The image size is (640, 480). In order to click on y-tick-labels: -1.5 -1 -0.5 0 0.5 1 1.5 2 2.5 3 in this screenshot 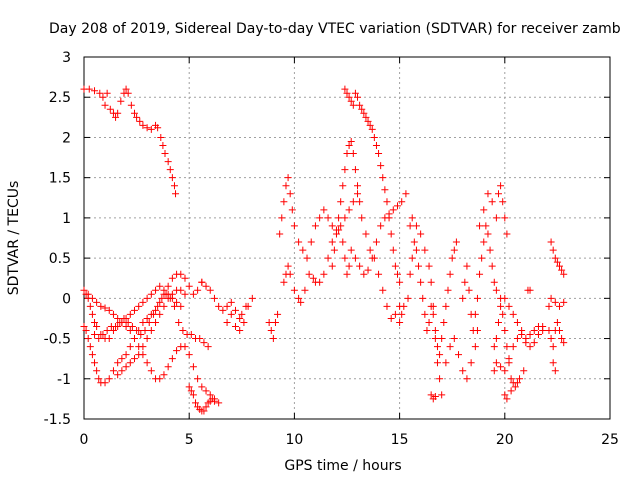, I will do `click(57, 239)`.